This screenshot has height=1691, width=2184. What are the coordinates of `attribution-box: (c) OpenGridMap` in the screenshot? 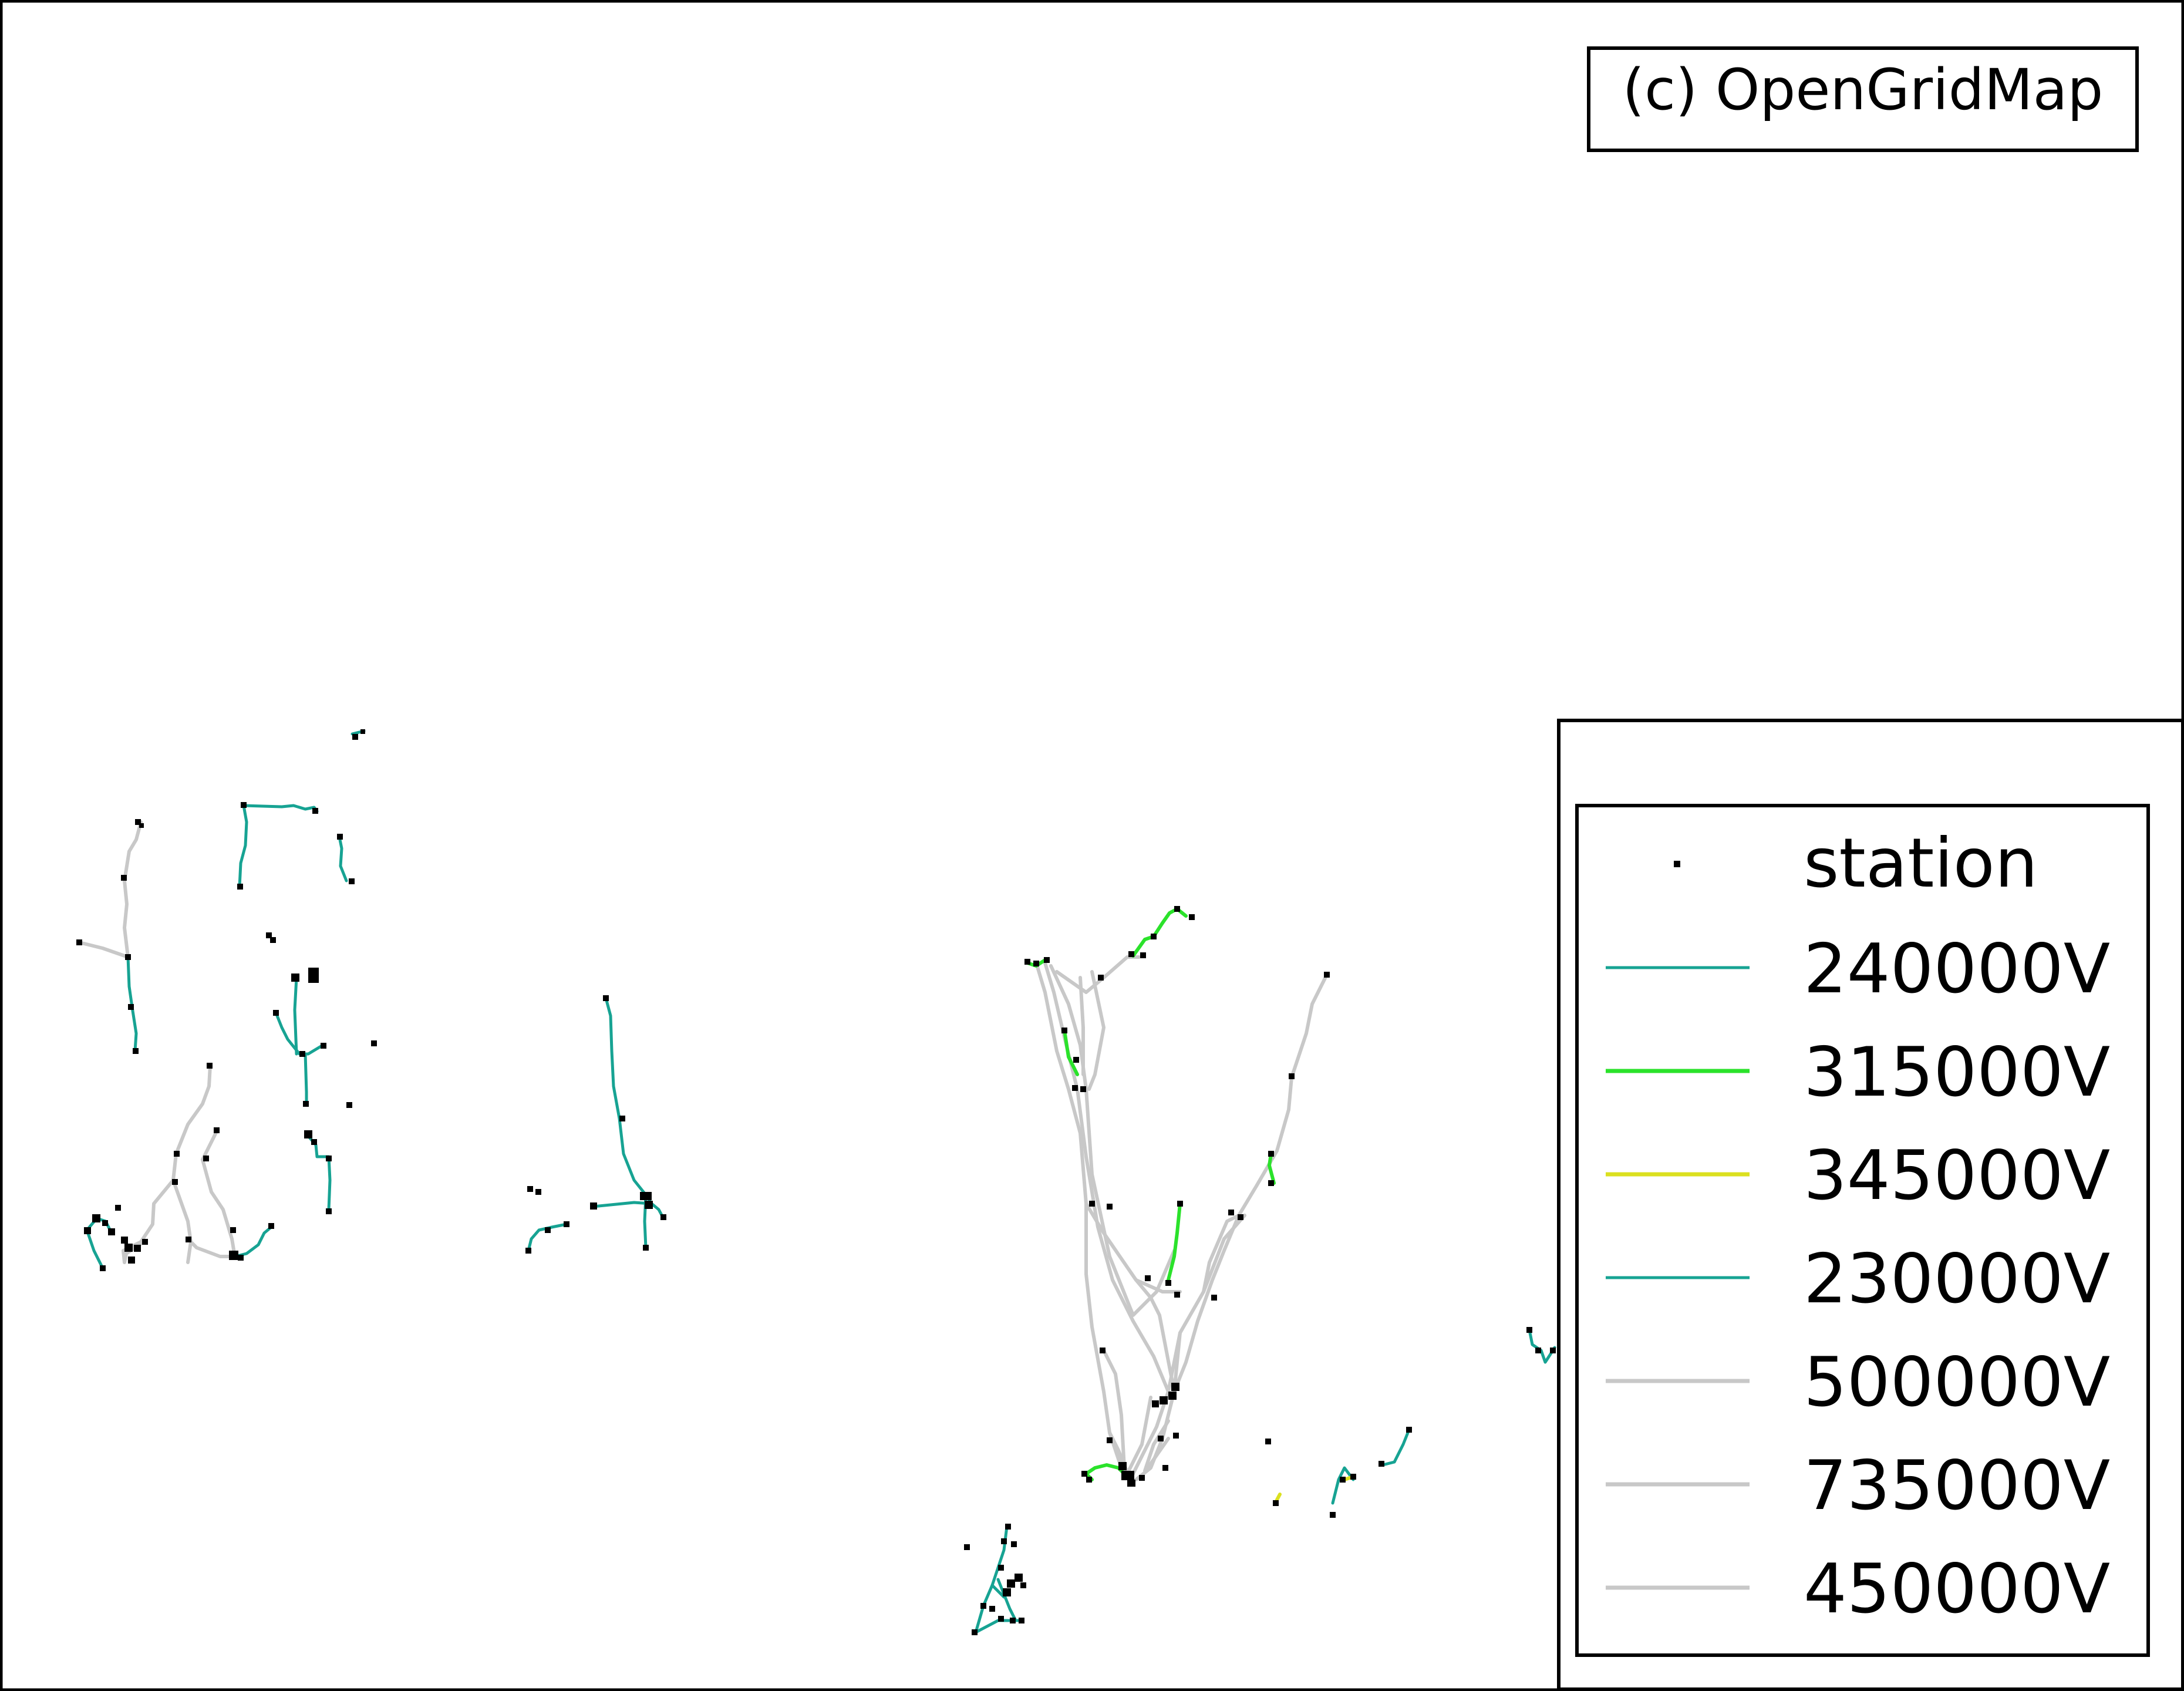 It's located at (1863, 99).